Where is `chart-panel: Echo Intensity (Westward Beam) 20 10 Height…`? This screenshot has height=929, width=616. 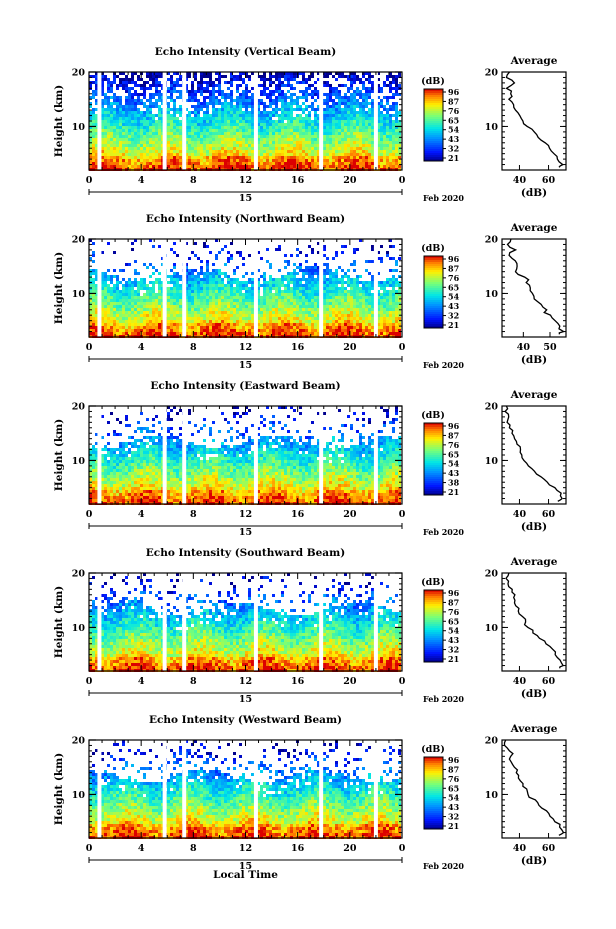
chart-panel: Echo Intensity (Westward Beam) 20 10 Height… is located at coordinates (310, 793).